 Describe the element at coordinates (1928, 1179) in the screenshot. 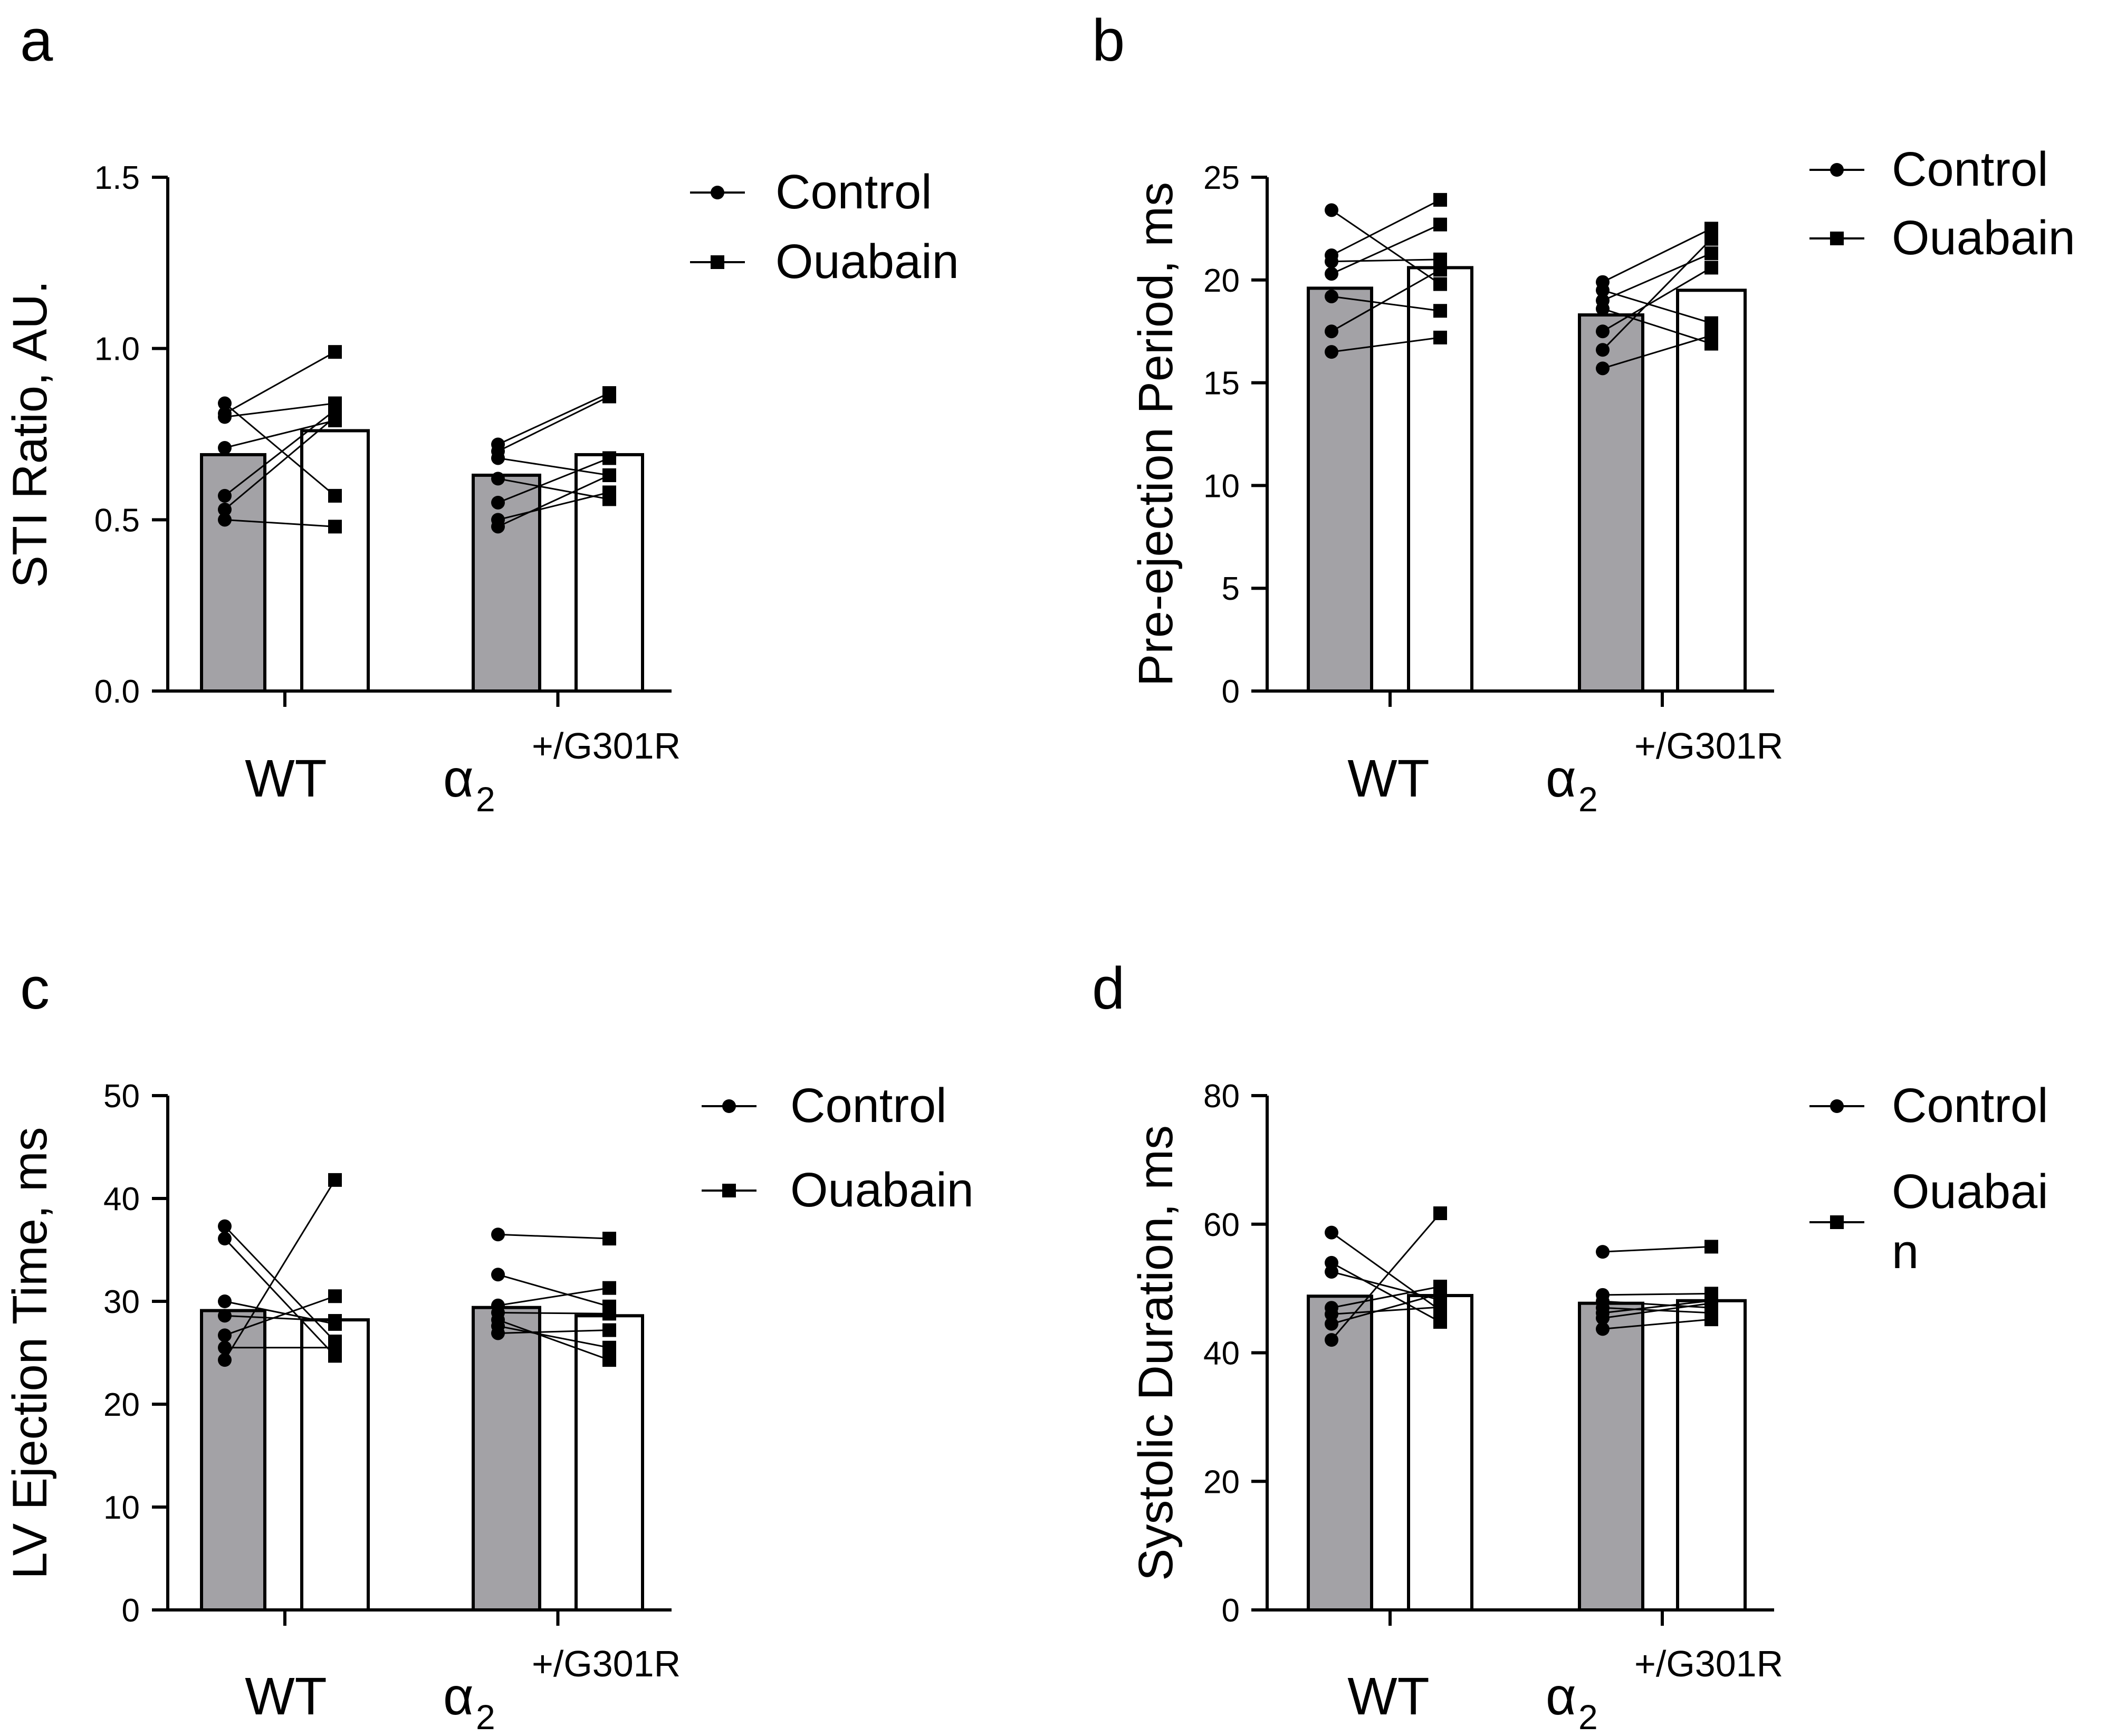

I see `panel-d-legend: Control Ouabai n` at that location.